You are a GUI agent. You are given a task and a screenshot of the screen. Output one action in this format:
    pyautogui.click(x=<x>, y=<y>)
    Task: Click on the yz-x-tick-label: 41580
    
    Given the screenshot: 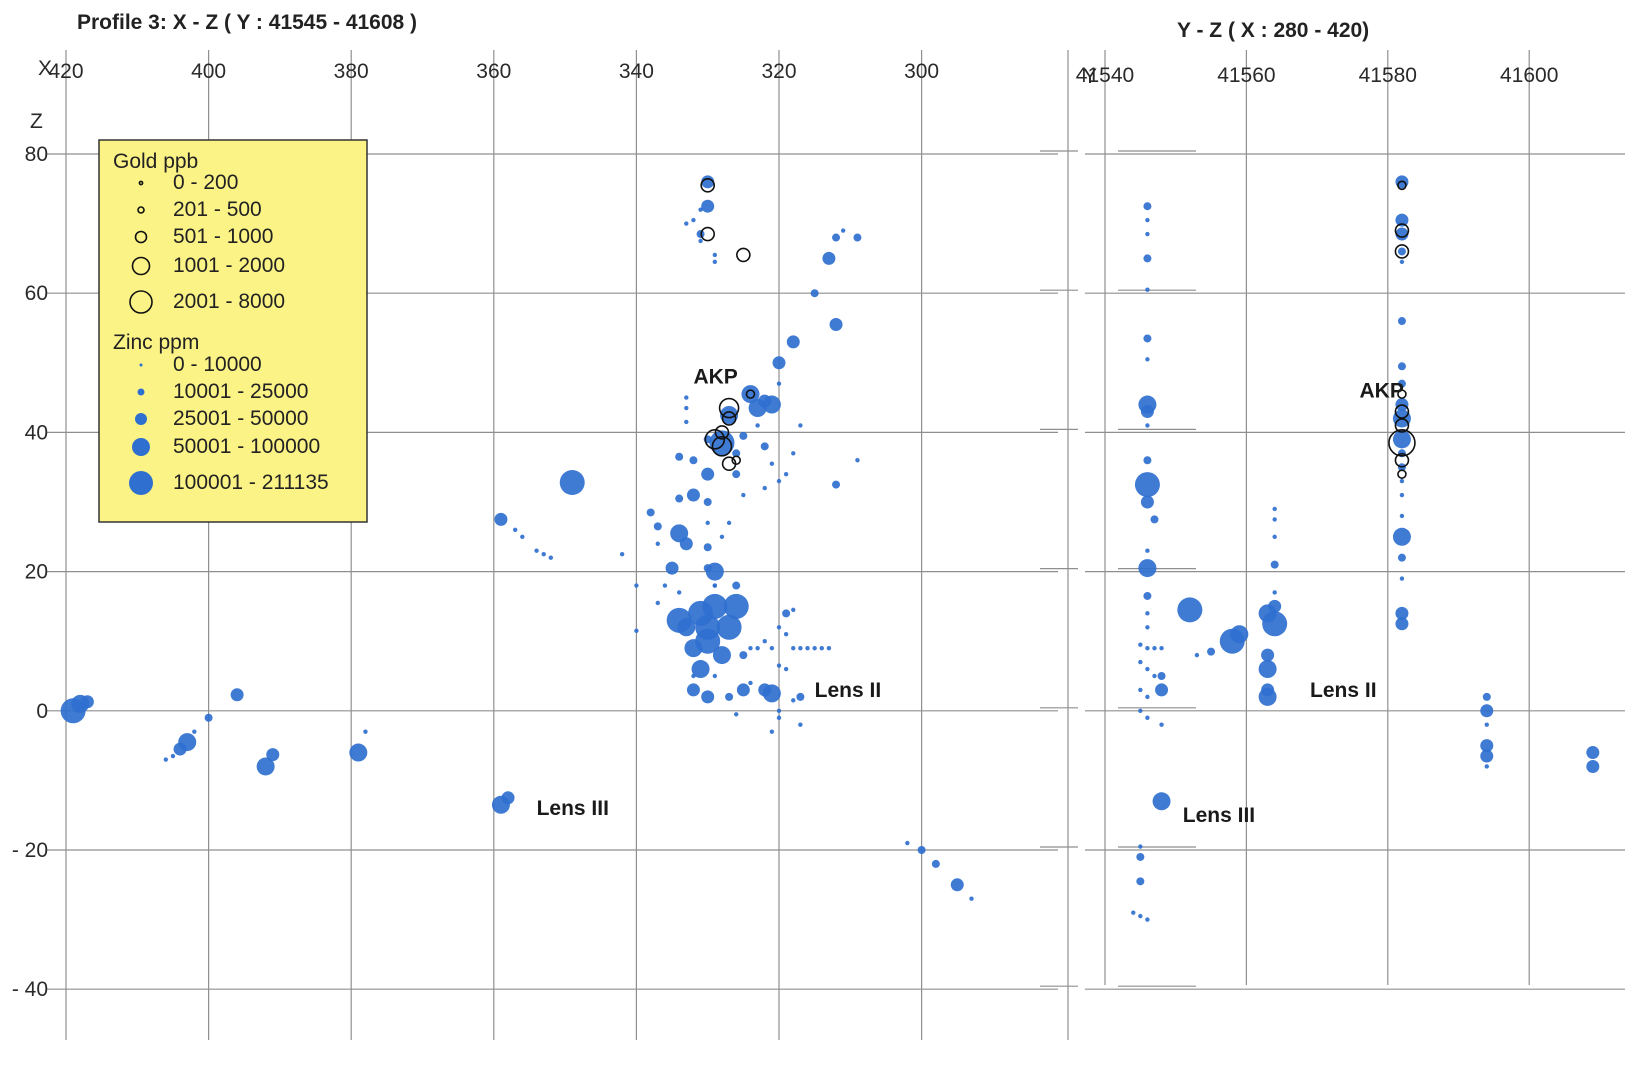 What is the action you would take?
    pyautogui.click(x=1388, y=75)
    